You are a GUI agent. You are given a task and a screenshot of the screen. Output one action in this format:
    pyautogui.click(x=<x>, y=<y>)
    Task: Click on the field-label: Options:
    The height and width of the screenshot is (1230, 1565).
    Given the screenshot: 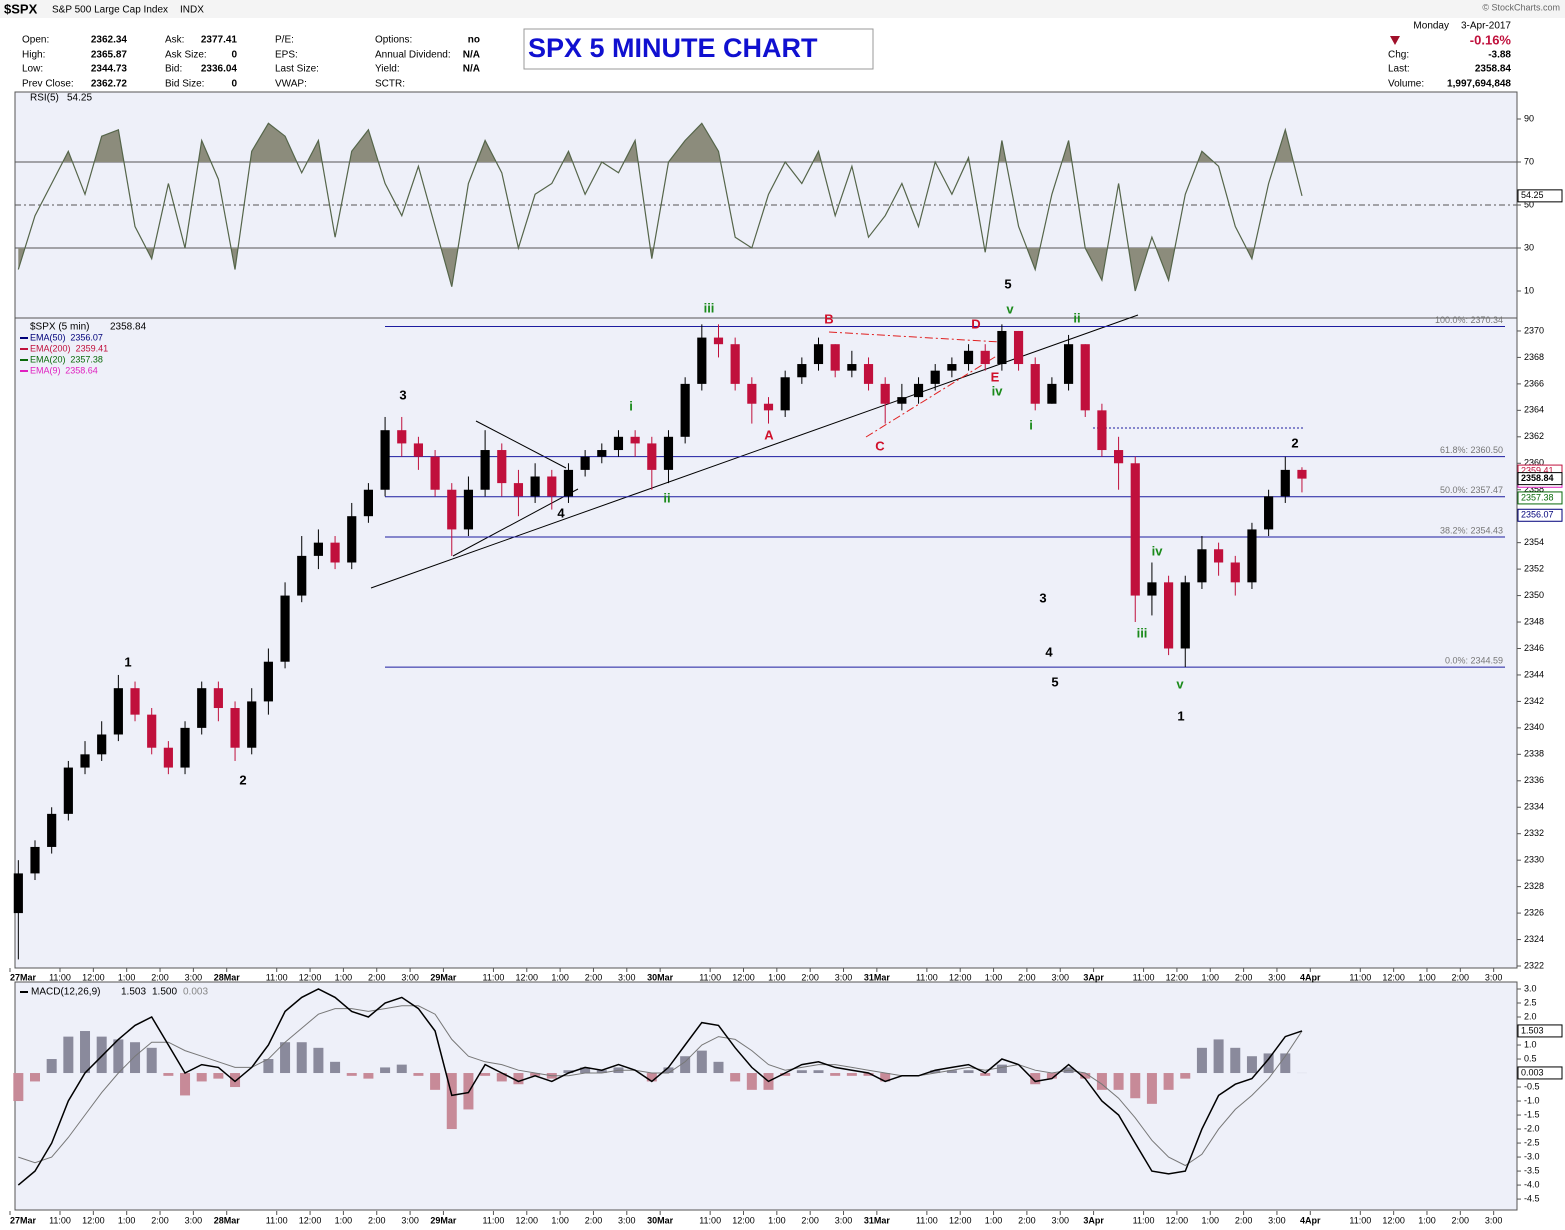 What is the action you would take?
    pyautogui.click(x=393, y=40)
    